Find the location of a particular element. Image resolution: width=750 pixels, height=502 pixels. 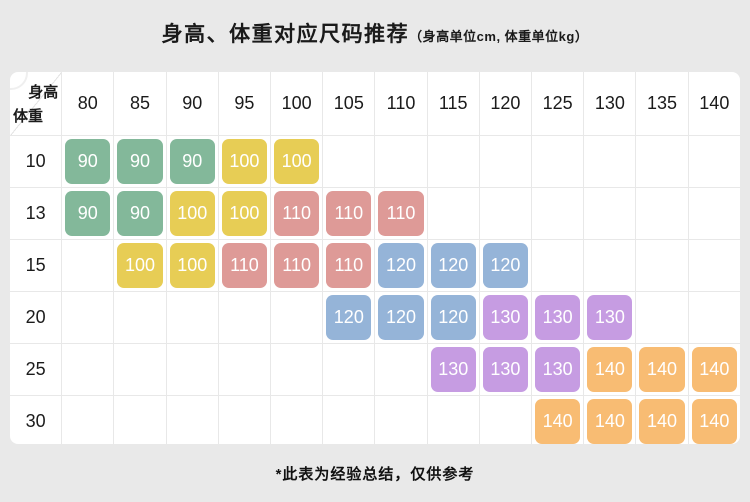

title-text: 身高、体重对应尺码推荐 is located at coordinates (285, 34).